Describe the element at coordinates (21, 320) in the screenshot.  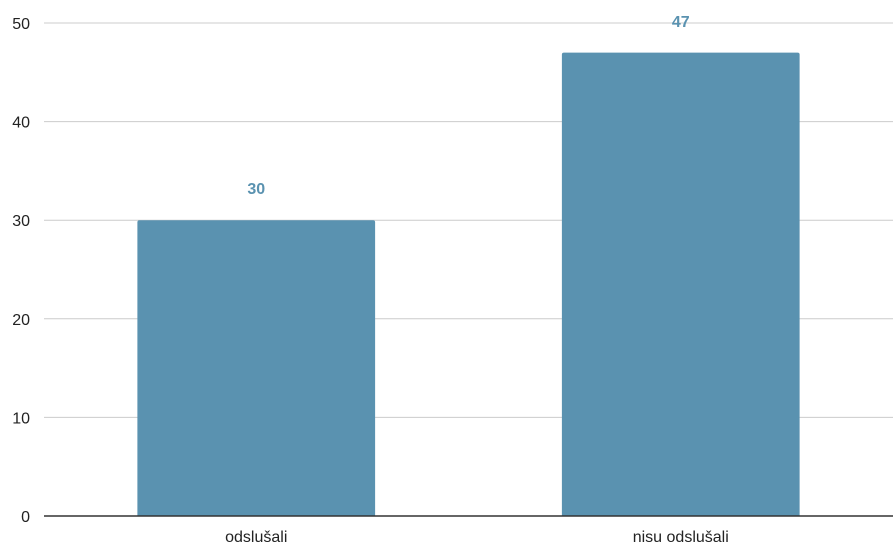
I see `y-tick-label: 20` at that location.